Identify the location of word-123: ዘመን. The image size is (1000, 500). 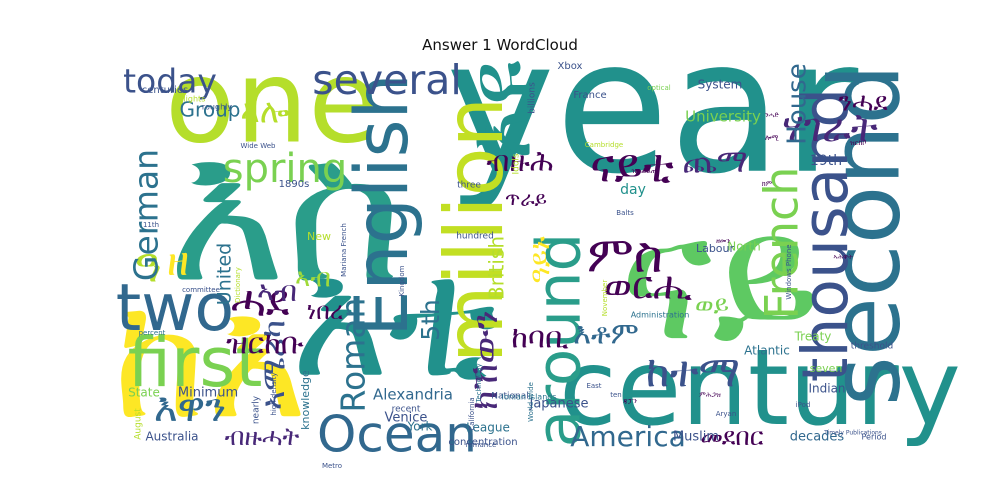
(723, 241).